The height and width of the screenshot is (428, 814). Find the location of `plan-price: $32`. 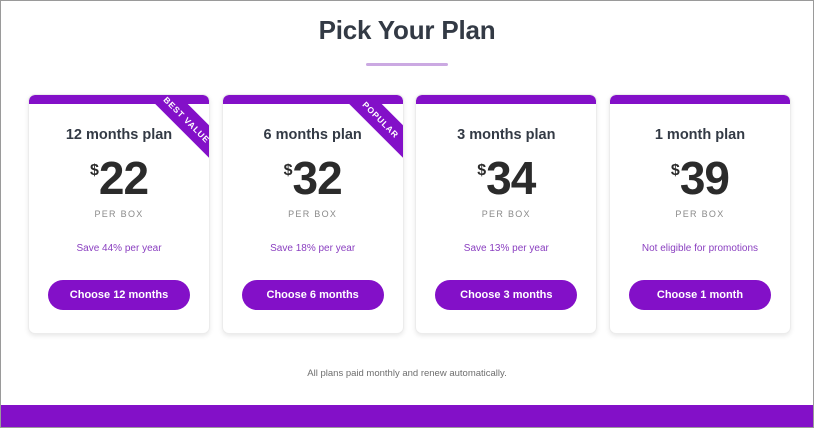

plan-price: $32 is located at coordinates (313, 178).